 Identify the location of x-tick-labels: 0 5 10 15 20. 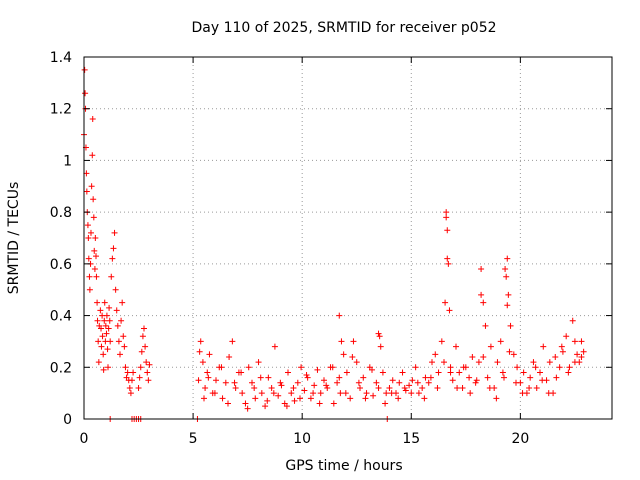
(305, 439).